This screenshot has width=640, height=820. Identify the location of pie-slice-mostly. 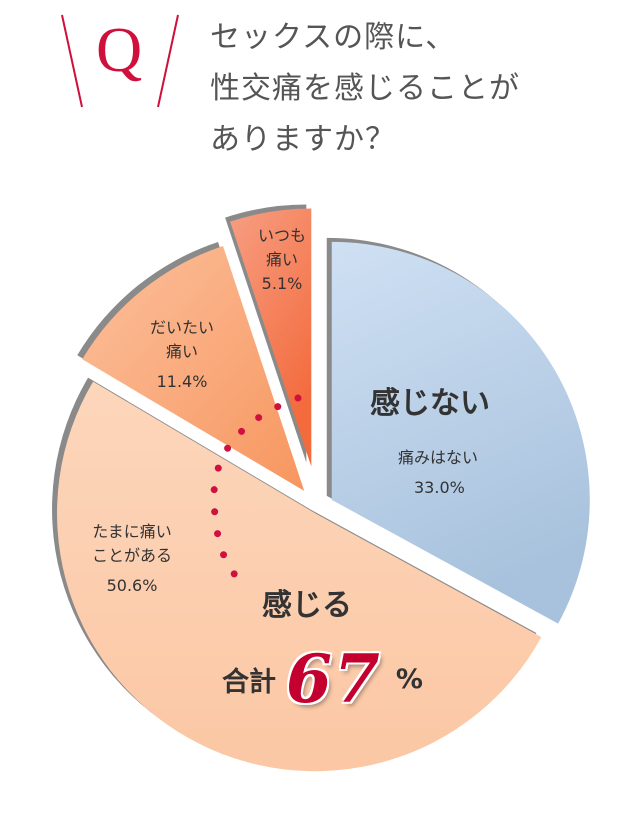
(193, 368).